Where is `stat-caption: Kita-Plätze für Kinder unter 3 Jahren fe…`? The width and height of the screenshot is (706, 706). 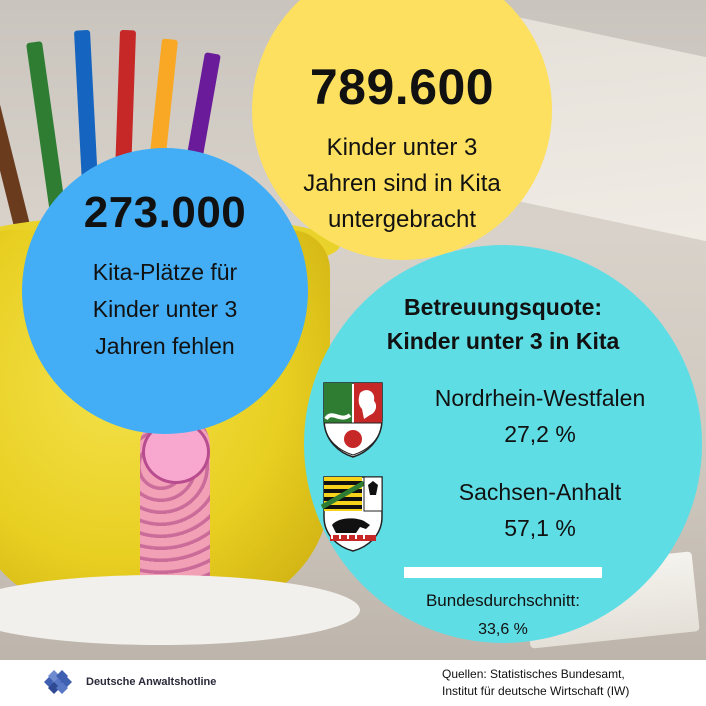
stat-caption: Kita-Plätze für Kinder unter 3 Jahren fe… is located at coordinates (165, 309).